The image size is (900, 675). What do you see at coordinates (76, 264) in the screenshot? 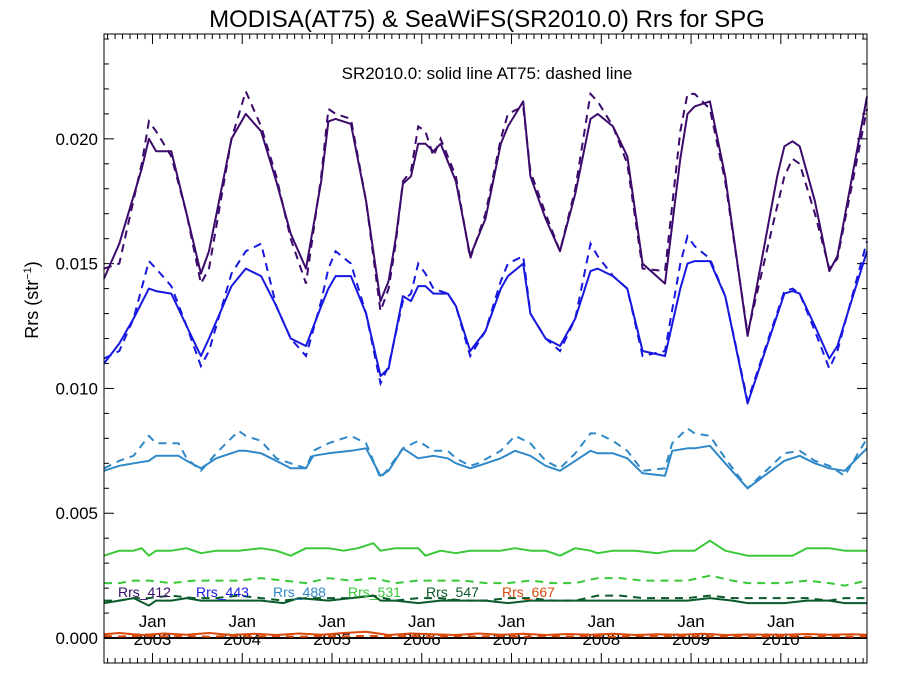
I see `y-tick-label: 0.015` at bounding box center [76, 264].